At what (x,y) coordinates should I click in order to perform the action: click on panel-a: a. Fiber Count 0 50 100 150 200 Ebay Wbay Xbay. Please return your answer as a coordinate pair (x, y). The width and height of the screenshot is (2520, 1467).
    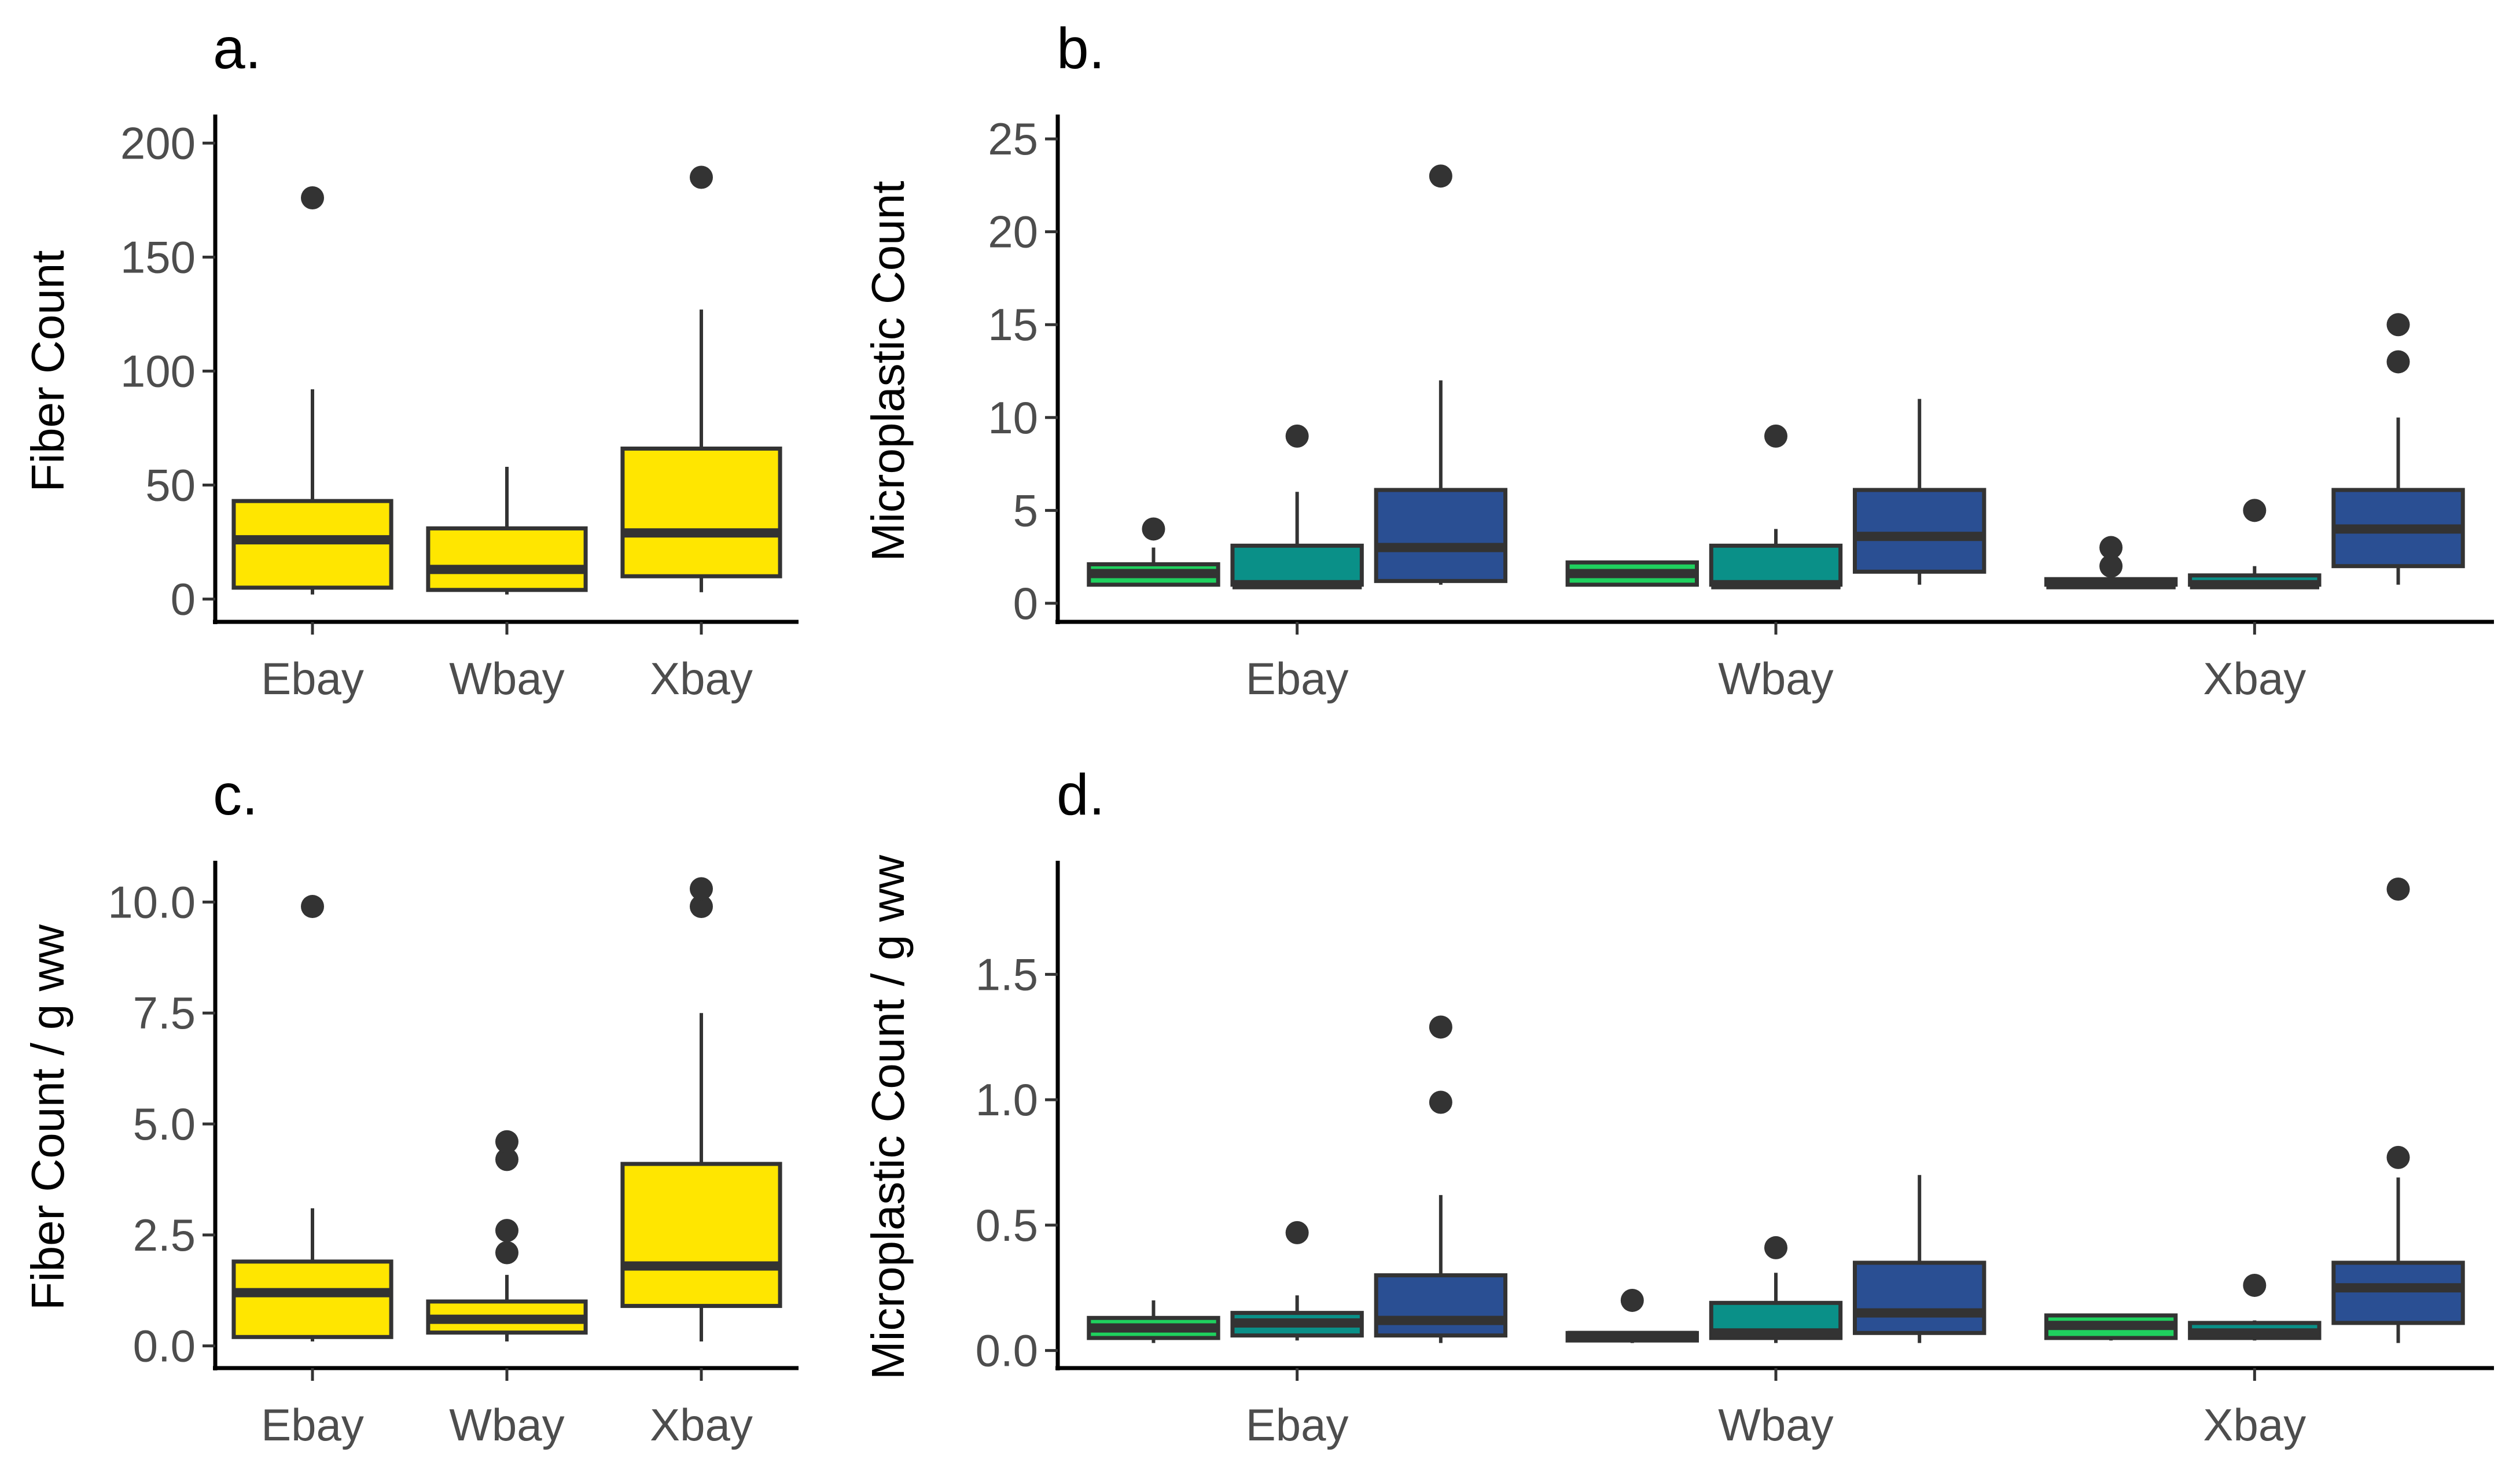
    Looking at the image, I should click on (410, 360).